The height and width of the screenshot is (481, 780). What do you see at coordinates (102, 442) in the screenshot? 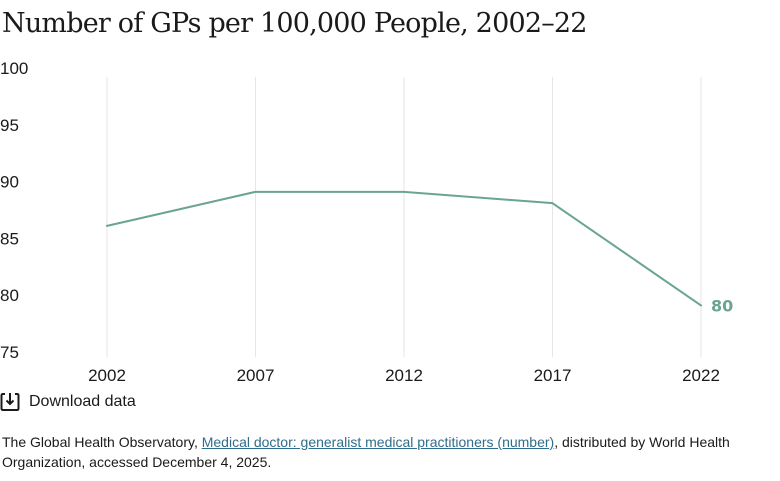
I see `source-text-before: The Global Health Observatory,` at bounding box center [102, 442].